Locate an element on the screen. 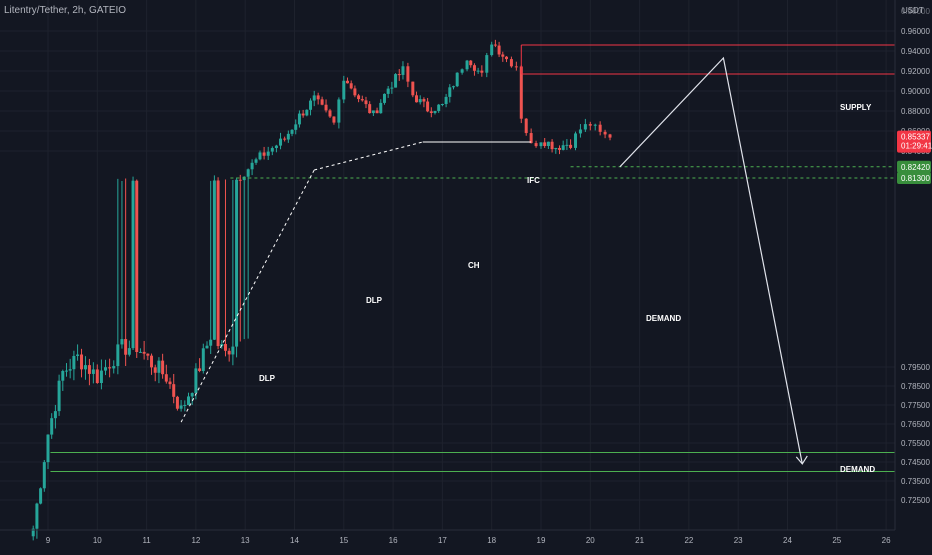 The image size is (932, 555). price-tick-label: 0.96000 is located at coordinates (915, 31).